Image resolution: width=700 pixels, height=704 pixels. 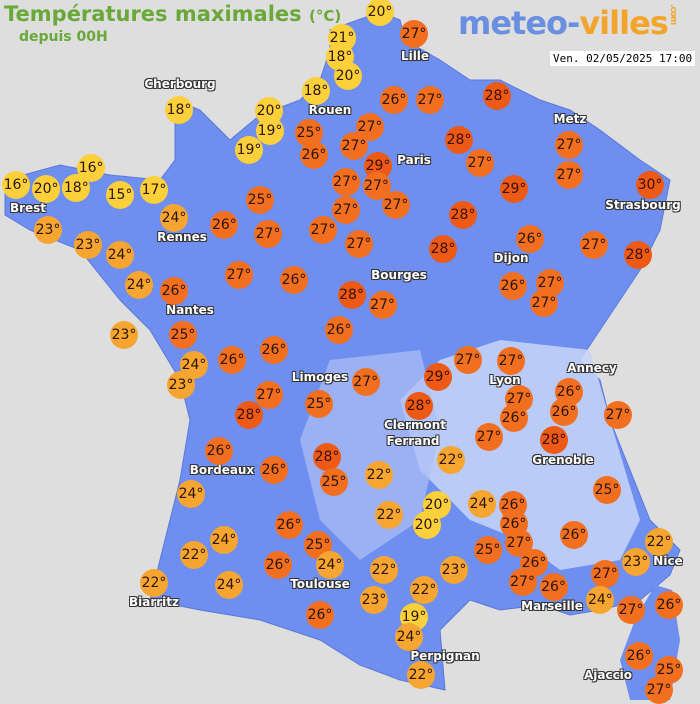 I want to click on temperature-marker: 30 °, so click(x=650, y=185).